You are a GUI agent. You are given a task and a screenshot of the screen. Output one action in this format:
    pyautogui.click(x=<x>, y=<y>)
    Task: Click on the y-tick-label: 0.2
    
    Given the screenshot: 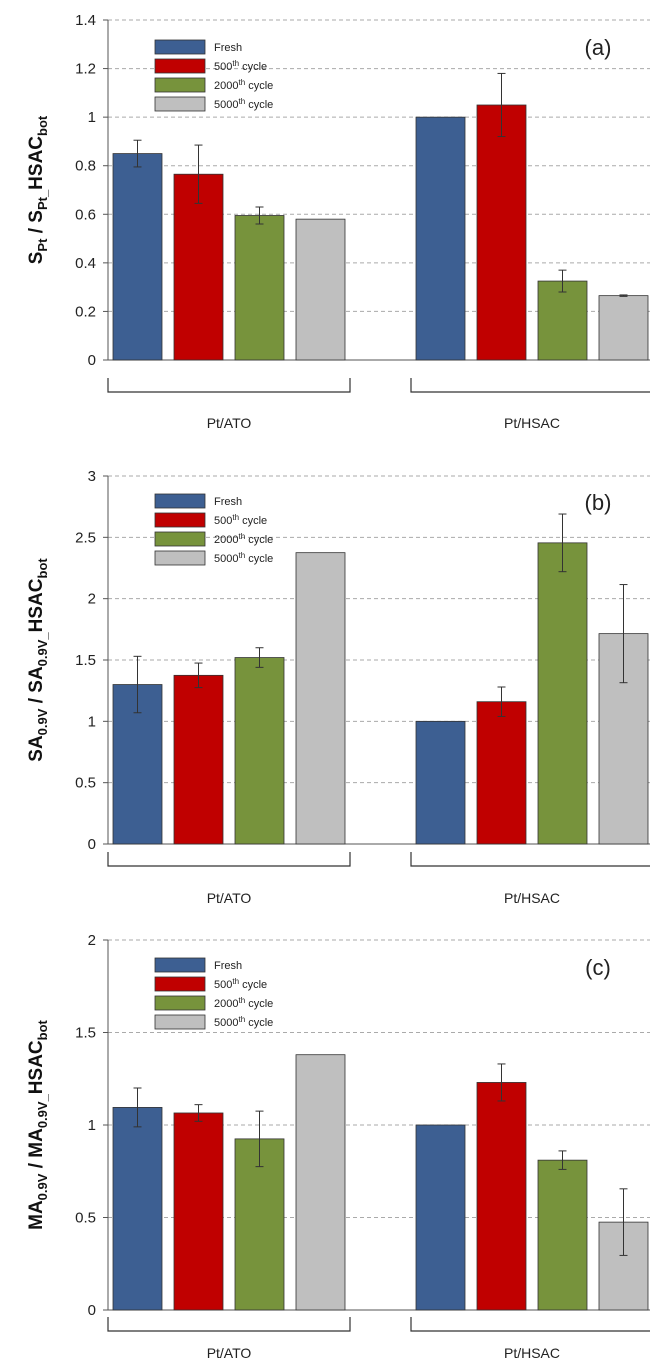 What is the action you would take?
    pyautogui.click(x=85, y=311)
    